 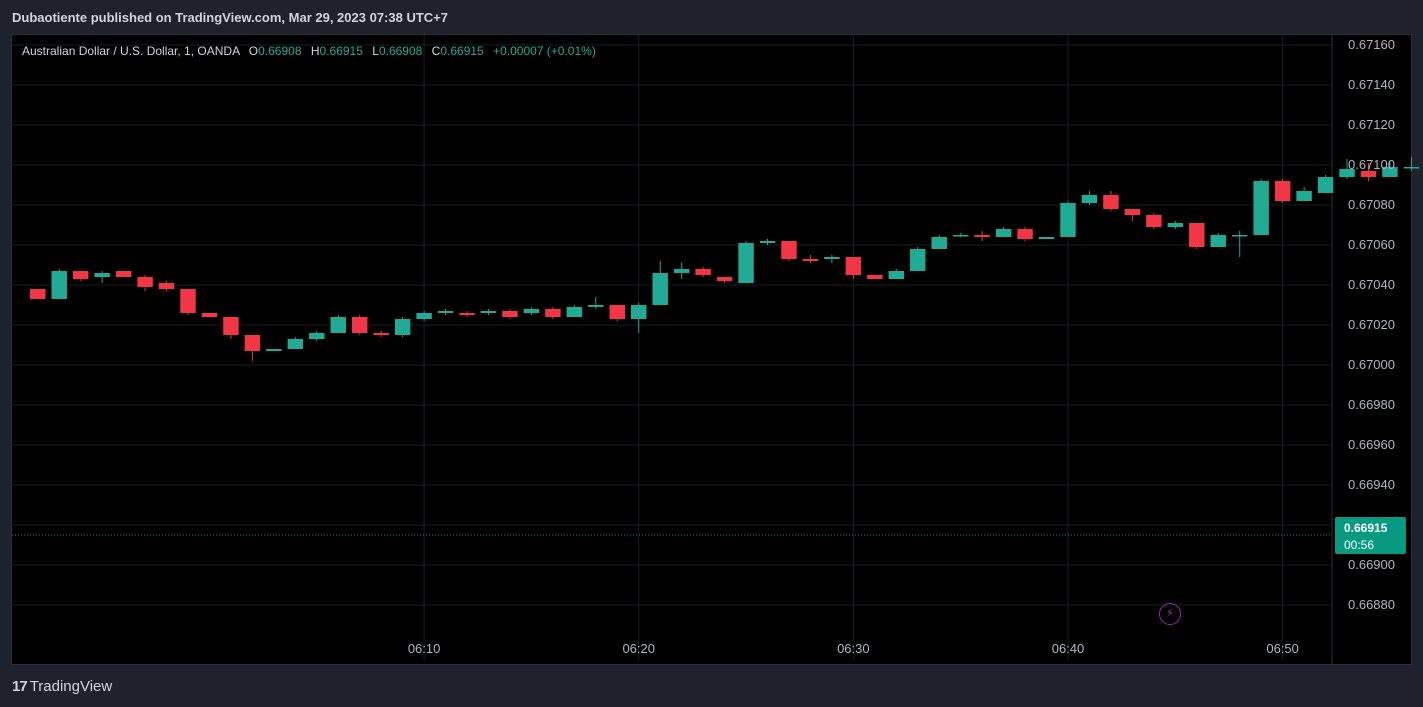 I want to click on last-price-value: 0.66915, so click(x=1366, y=528).